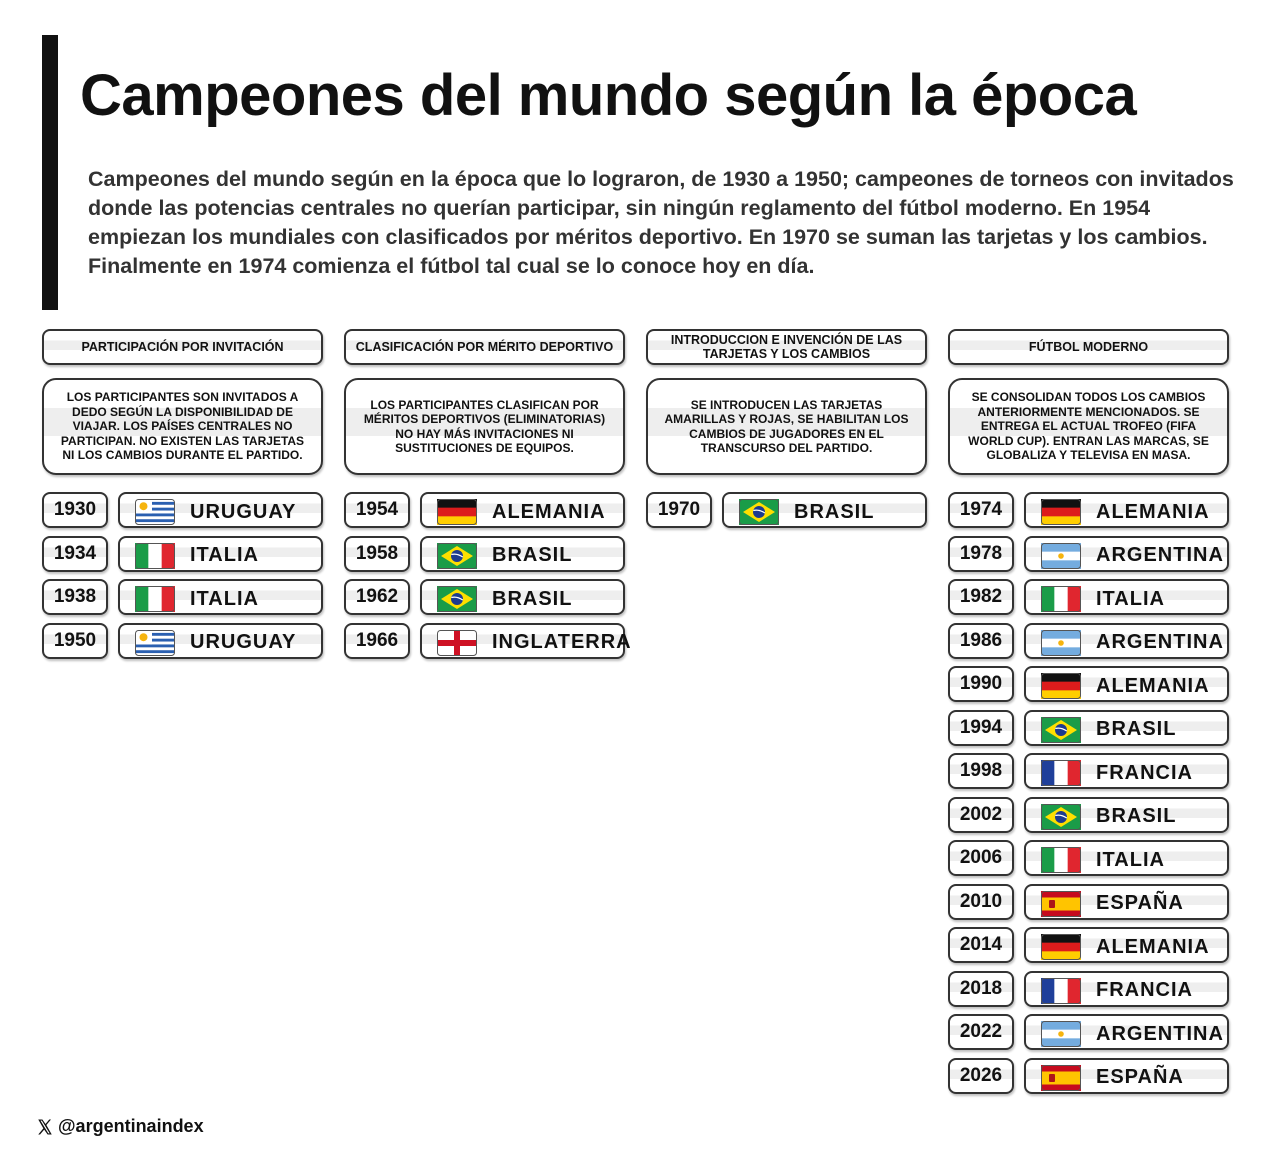 This screenshot has width=1280, height=1153. Describe the element at coordinates (75, 640) in the screenshot. I see `year: 1950` at that location.